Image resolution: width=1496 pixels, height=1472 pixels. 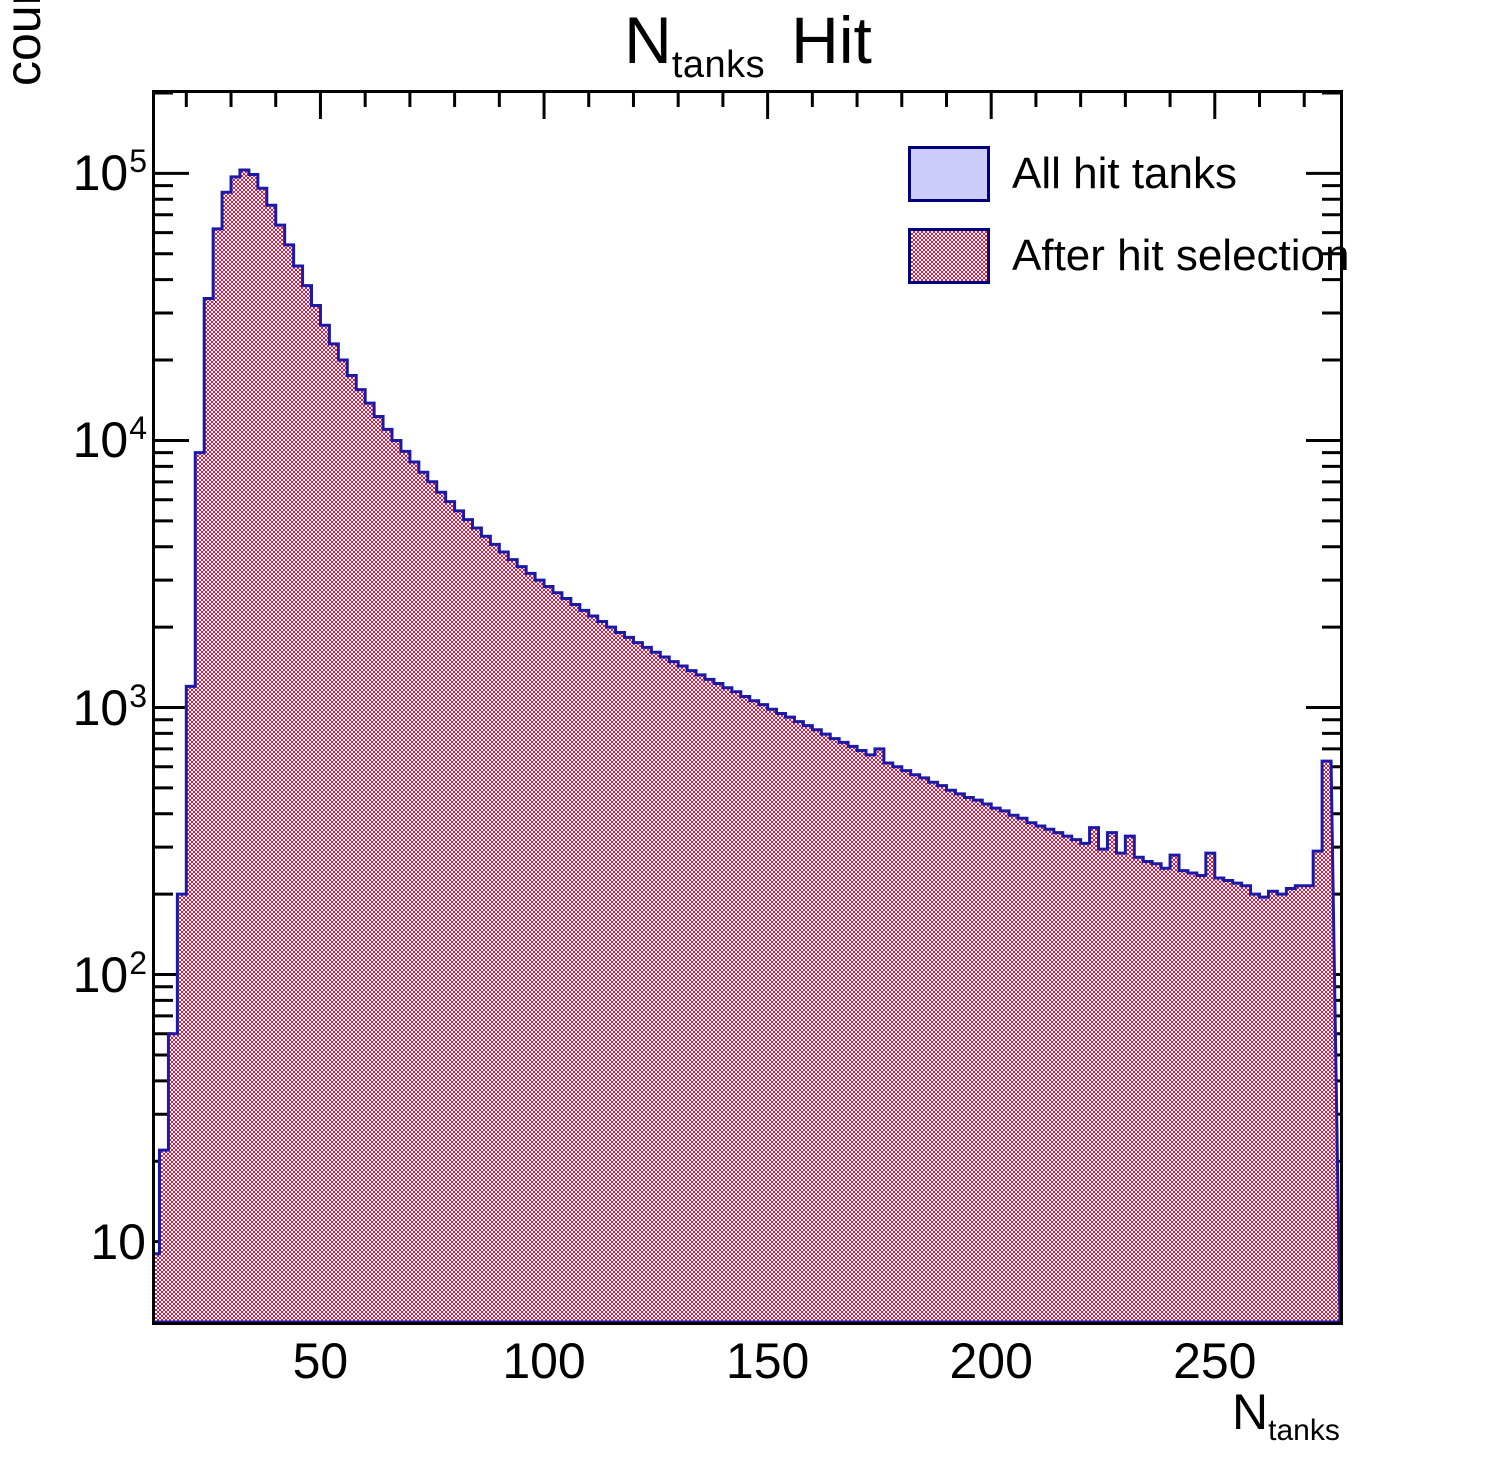 I want to click on y-tick-label: 10³, so click(x=109, y=707).